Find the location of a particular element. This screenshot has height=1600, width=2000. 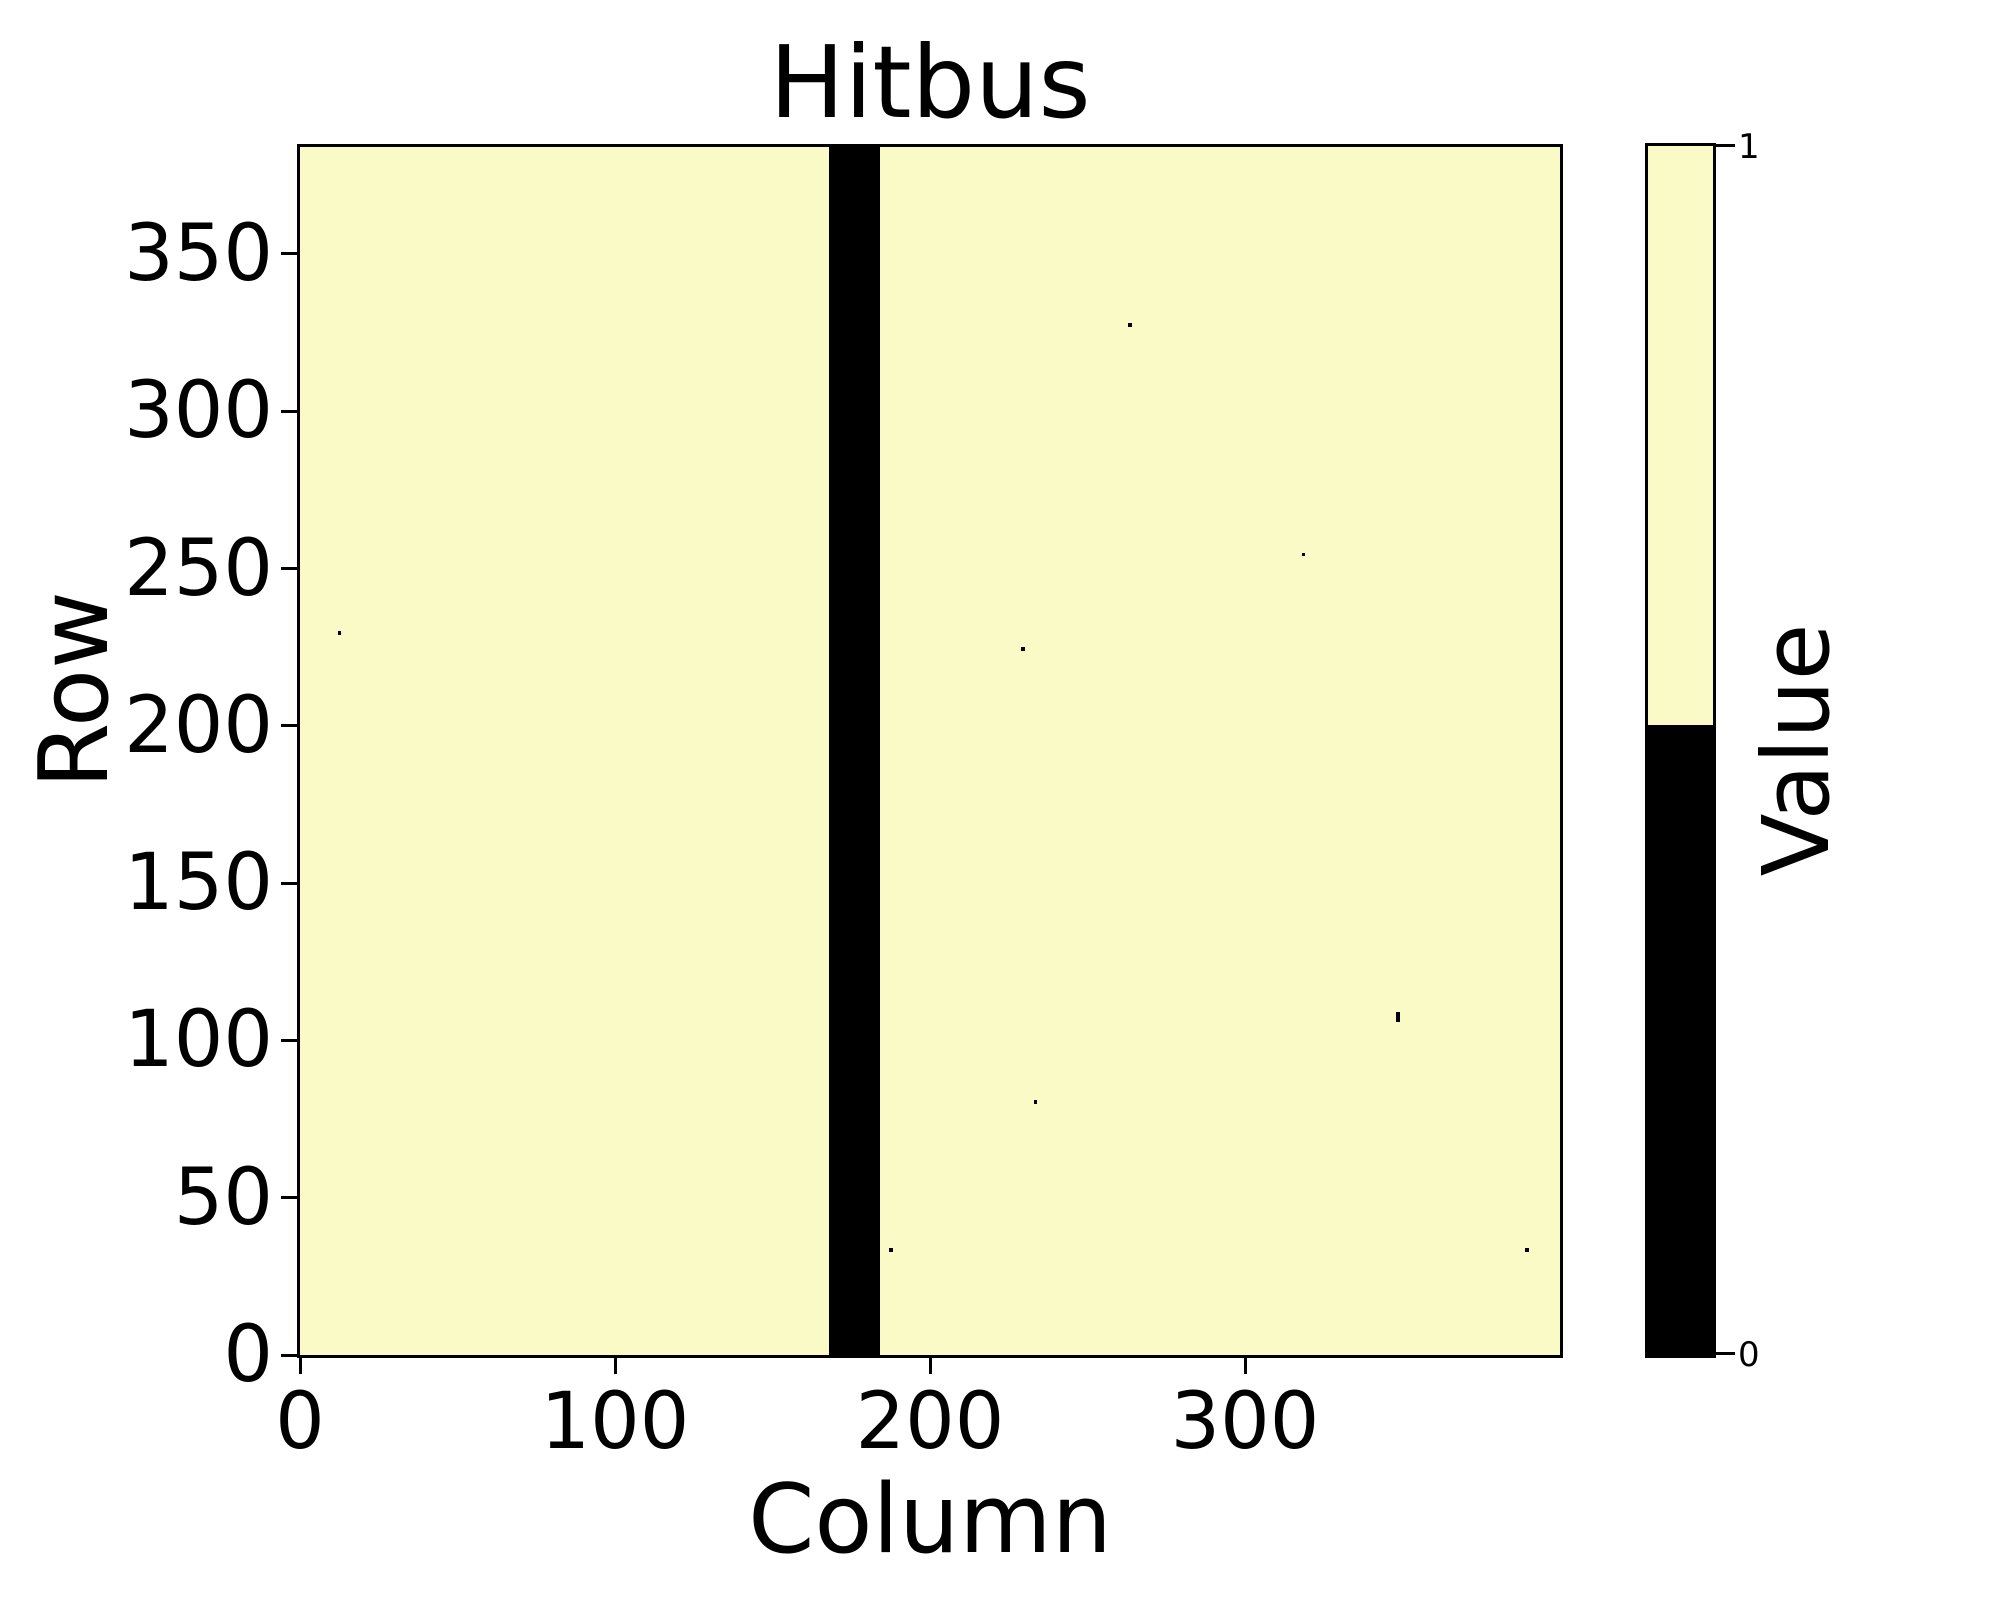

colorbar-tick-top is located at coordinates (1724, 145).